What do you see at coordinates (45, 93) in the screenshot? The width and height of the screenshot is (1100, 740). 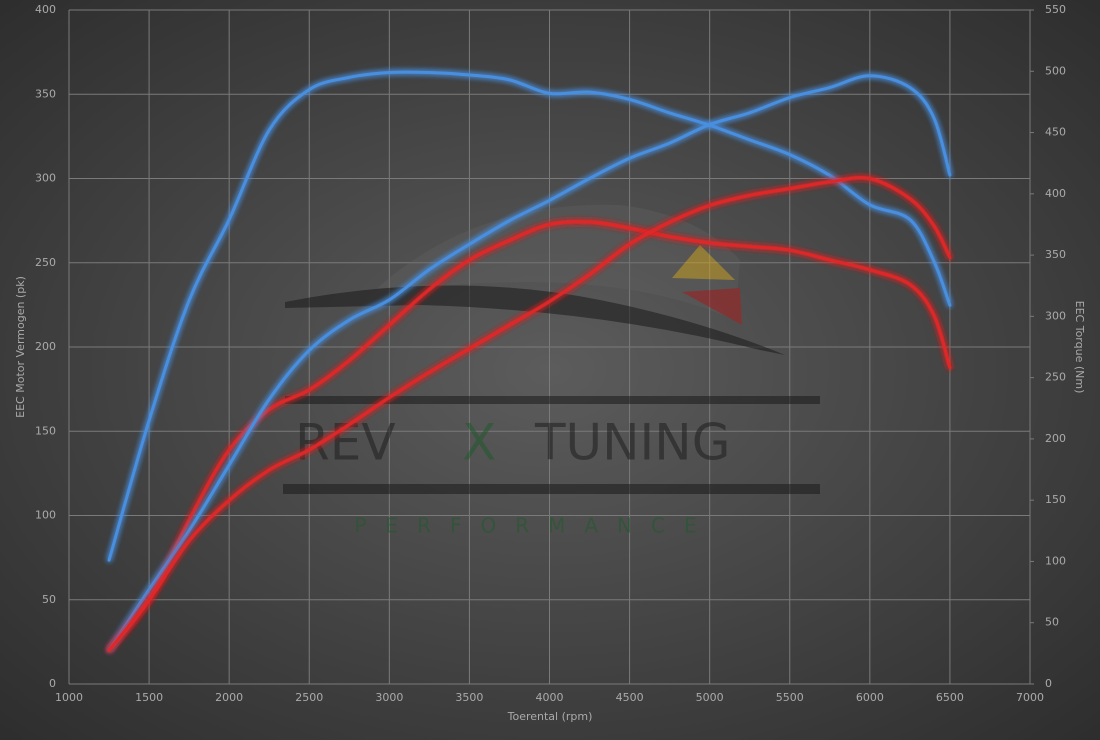 I see `y-tick-label: 350` at bounding box center [45, 93].